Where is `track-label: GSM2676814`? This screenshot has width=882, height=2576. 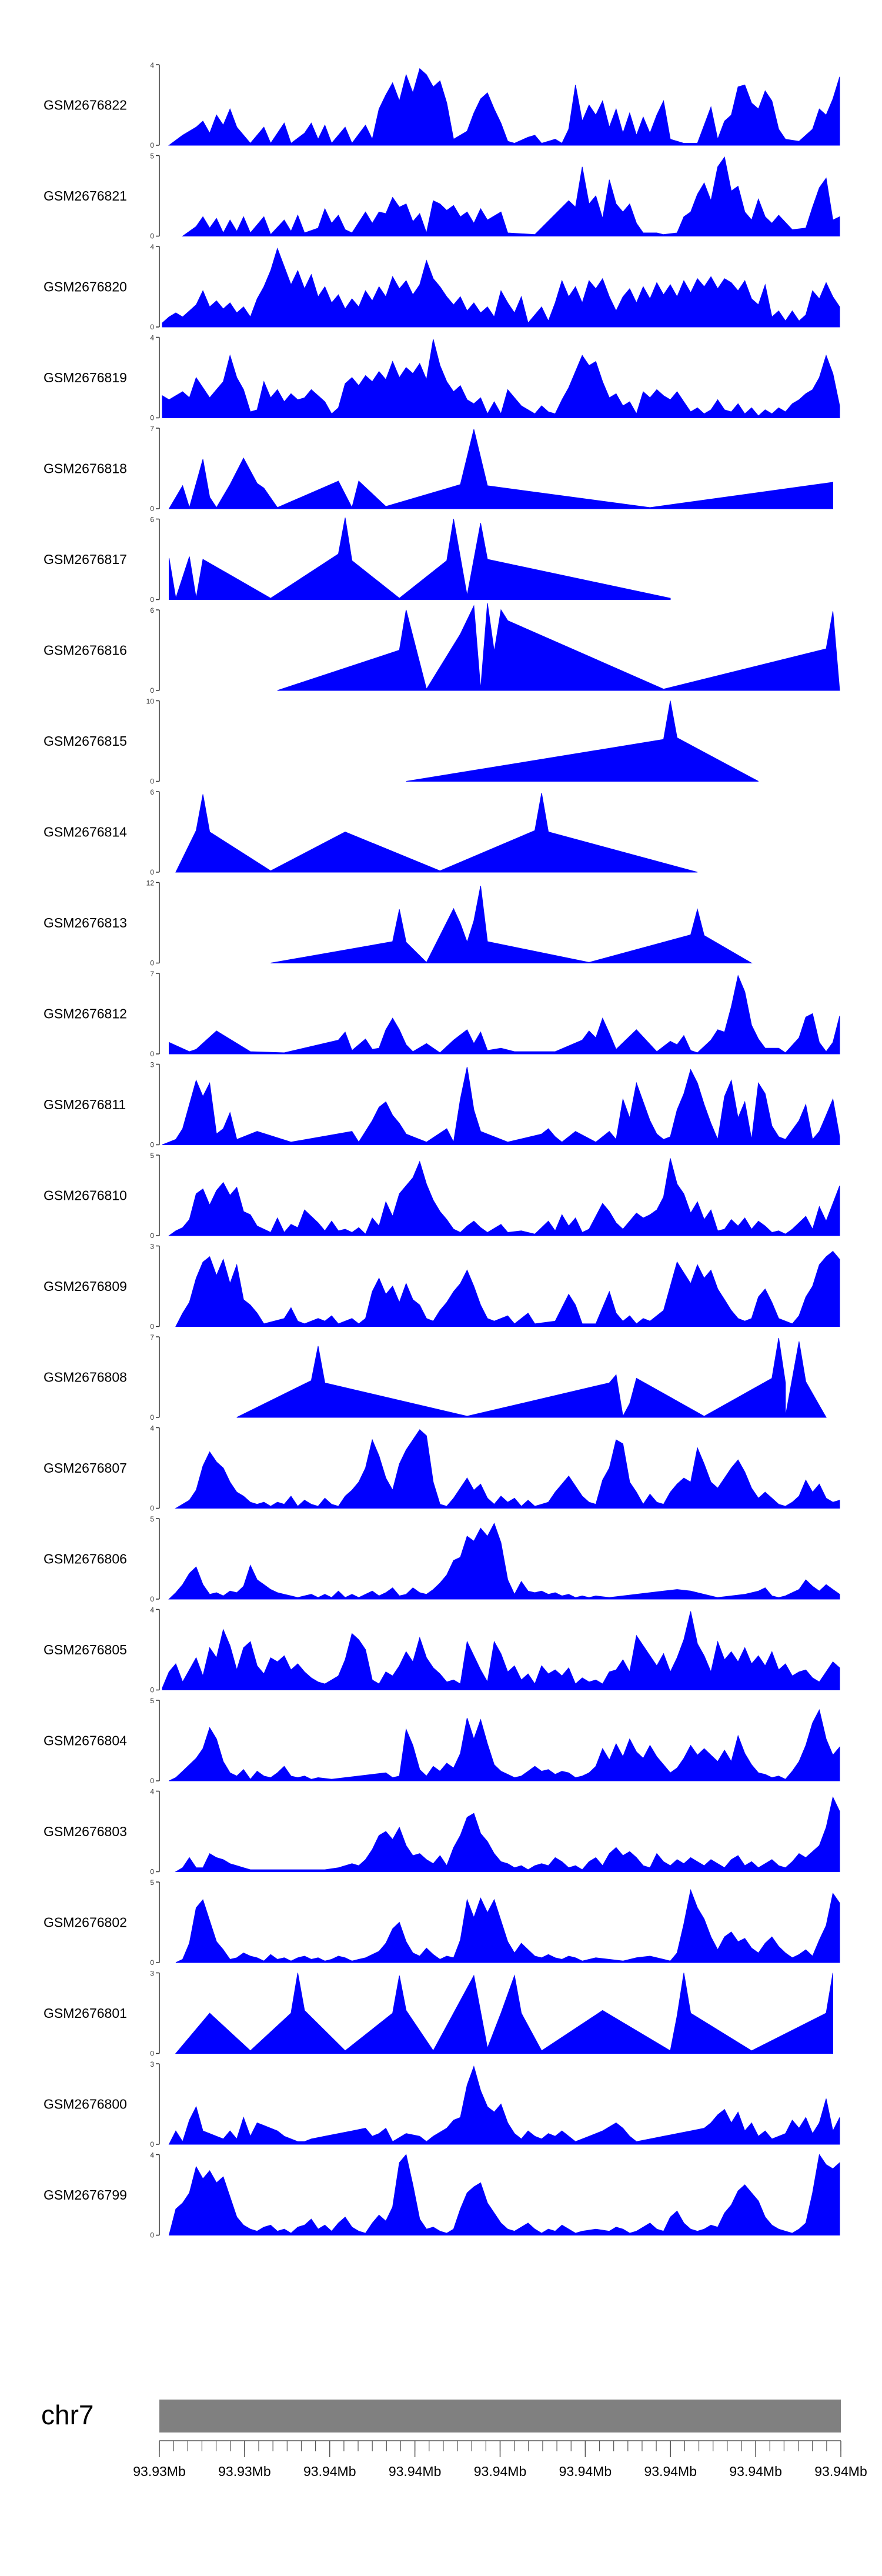 track-label: GSM2676814 is located at coordinates (85, 832).